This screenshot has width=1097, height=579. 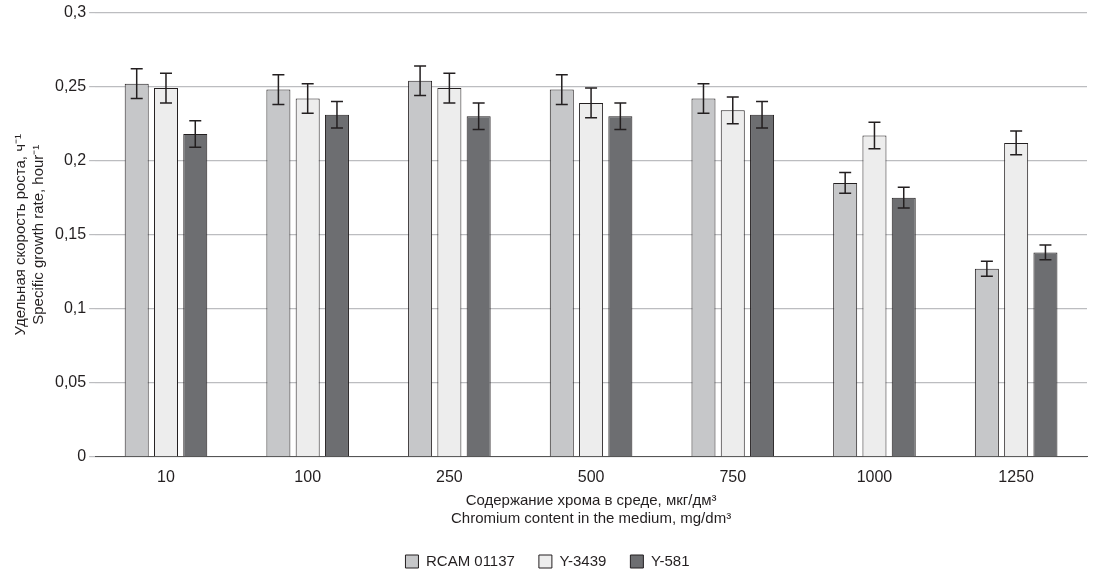 I want to click on y-tick-label: 0,15, so click(x=71, y=234).